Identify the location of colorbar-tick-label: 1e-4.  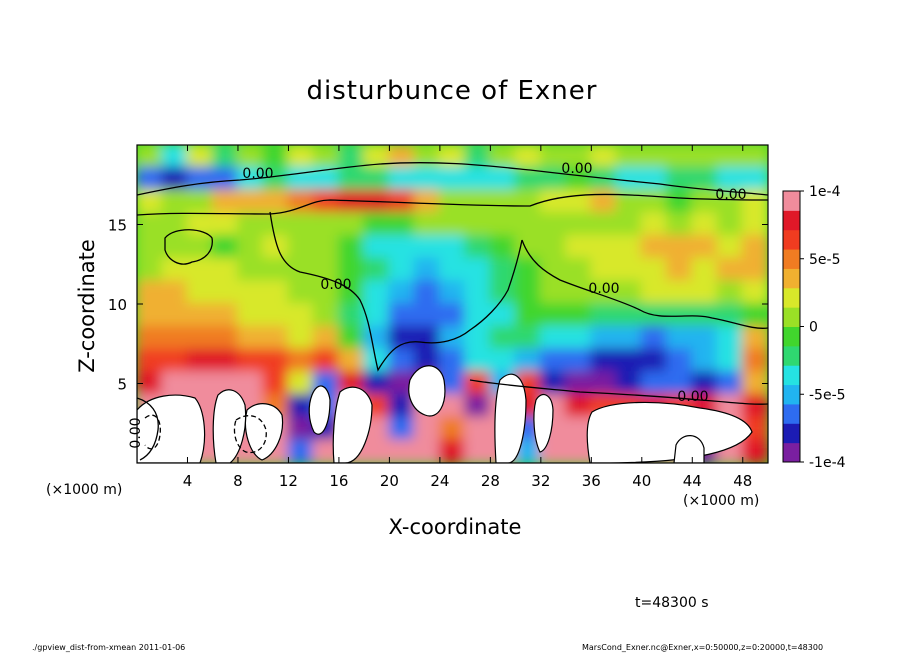
(825, 192).